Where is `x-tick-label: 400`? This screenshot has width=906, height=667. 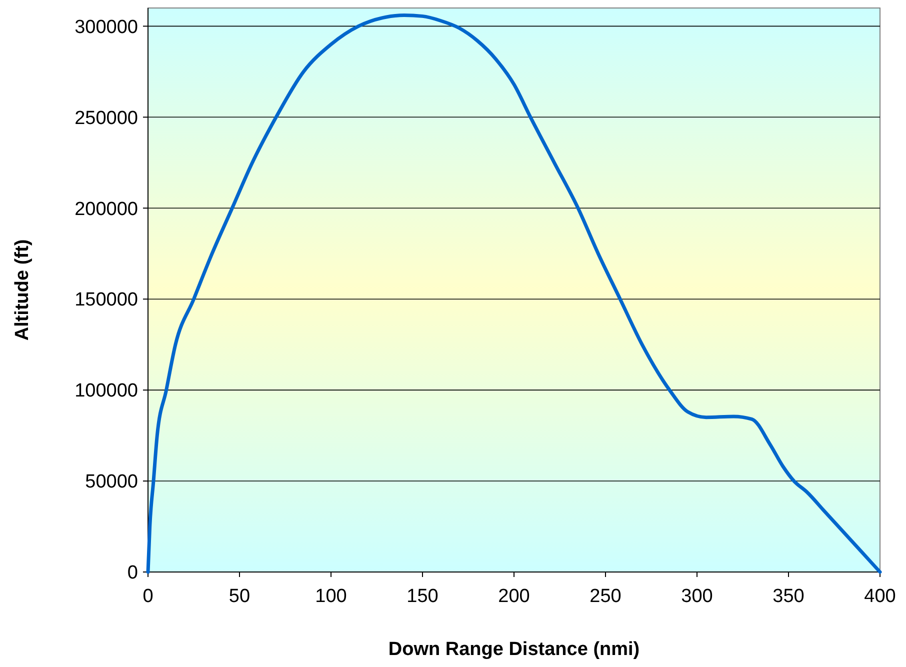 x-tick-label: 400 is located at coordinates (880, 596).